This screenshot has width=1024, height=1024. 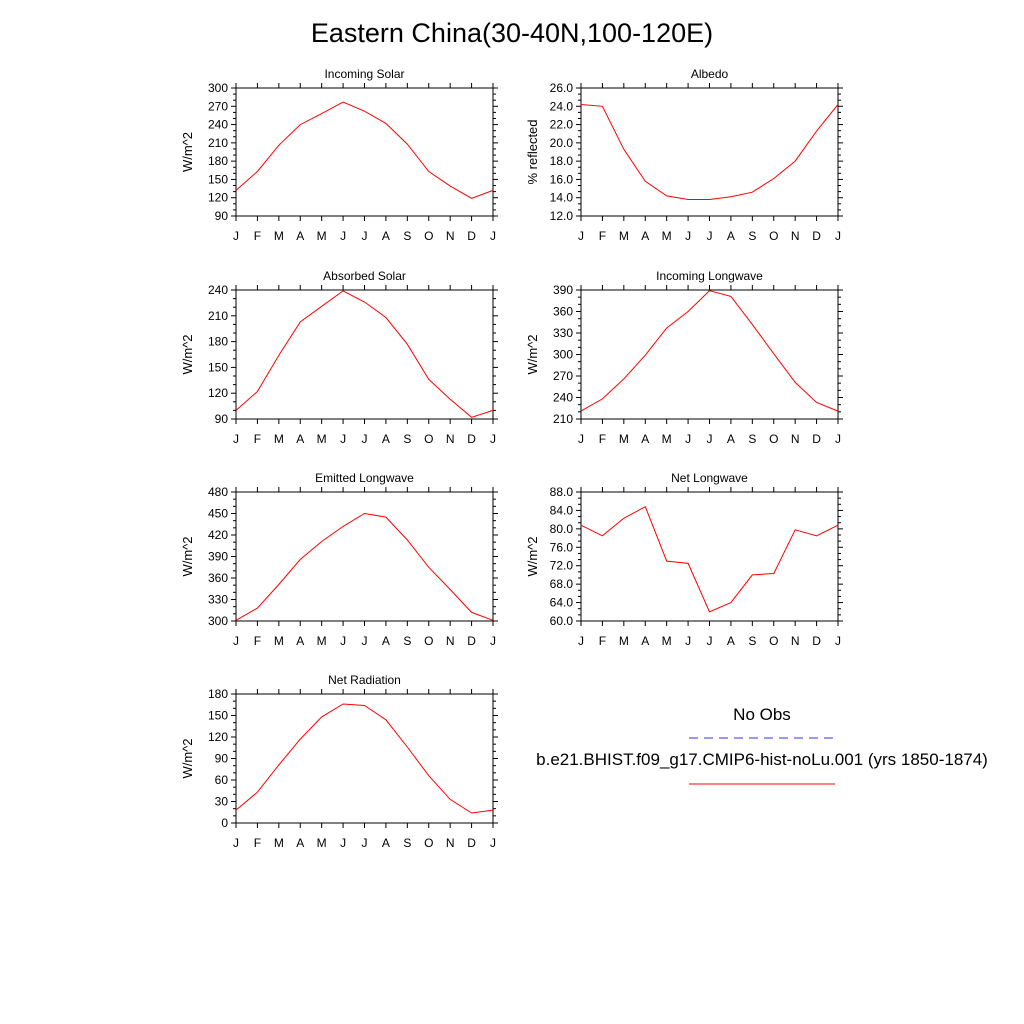 I want to click on y-tick-label: 60.0, so click(x=562, y=621).